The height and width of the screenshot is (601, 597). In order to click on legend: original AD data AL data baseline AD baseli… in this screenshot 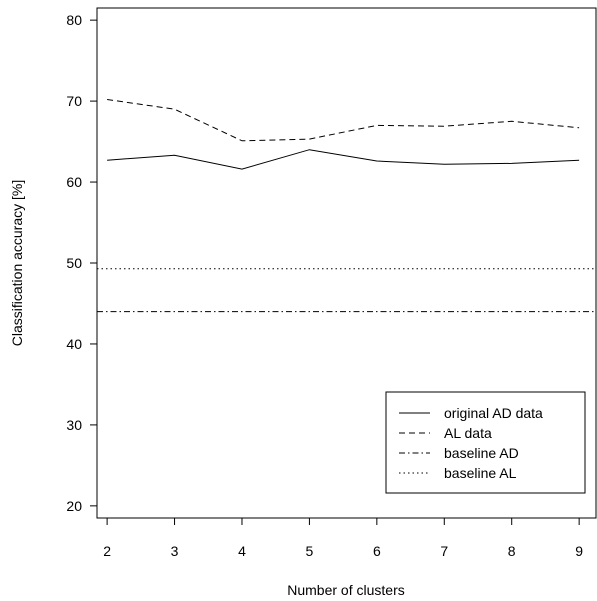, I will do `click(485, 442)`.